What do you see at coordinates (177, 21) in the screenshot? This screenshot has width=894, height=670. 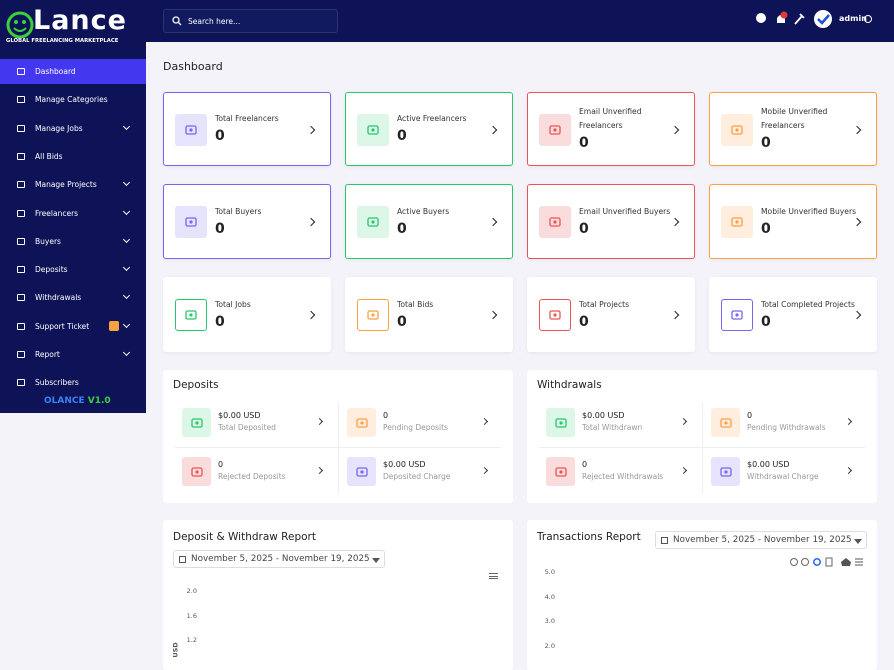 I see `search-icon` at bounding box center [177, 21].